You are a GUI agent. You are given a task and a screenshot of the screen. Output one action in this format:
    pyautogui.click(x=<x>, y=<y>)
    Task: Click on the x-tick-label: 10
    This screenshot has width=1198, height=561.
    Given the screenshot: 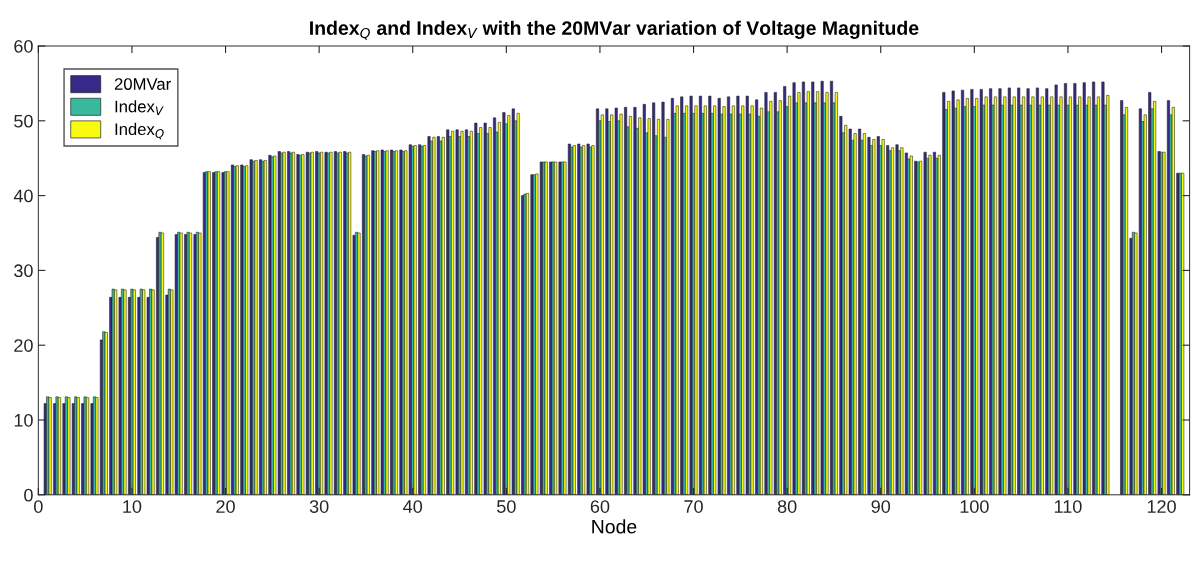 What is the action you would take?
    pyautogui.click(x=132, y=506)
    